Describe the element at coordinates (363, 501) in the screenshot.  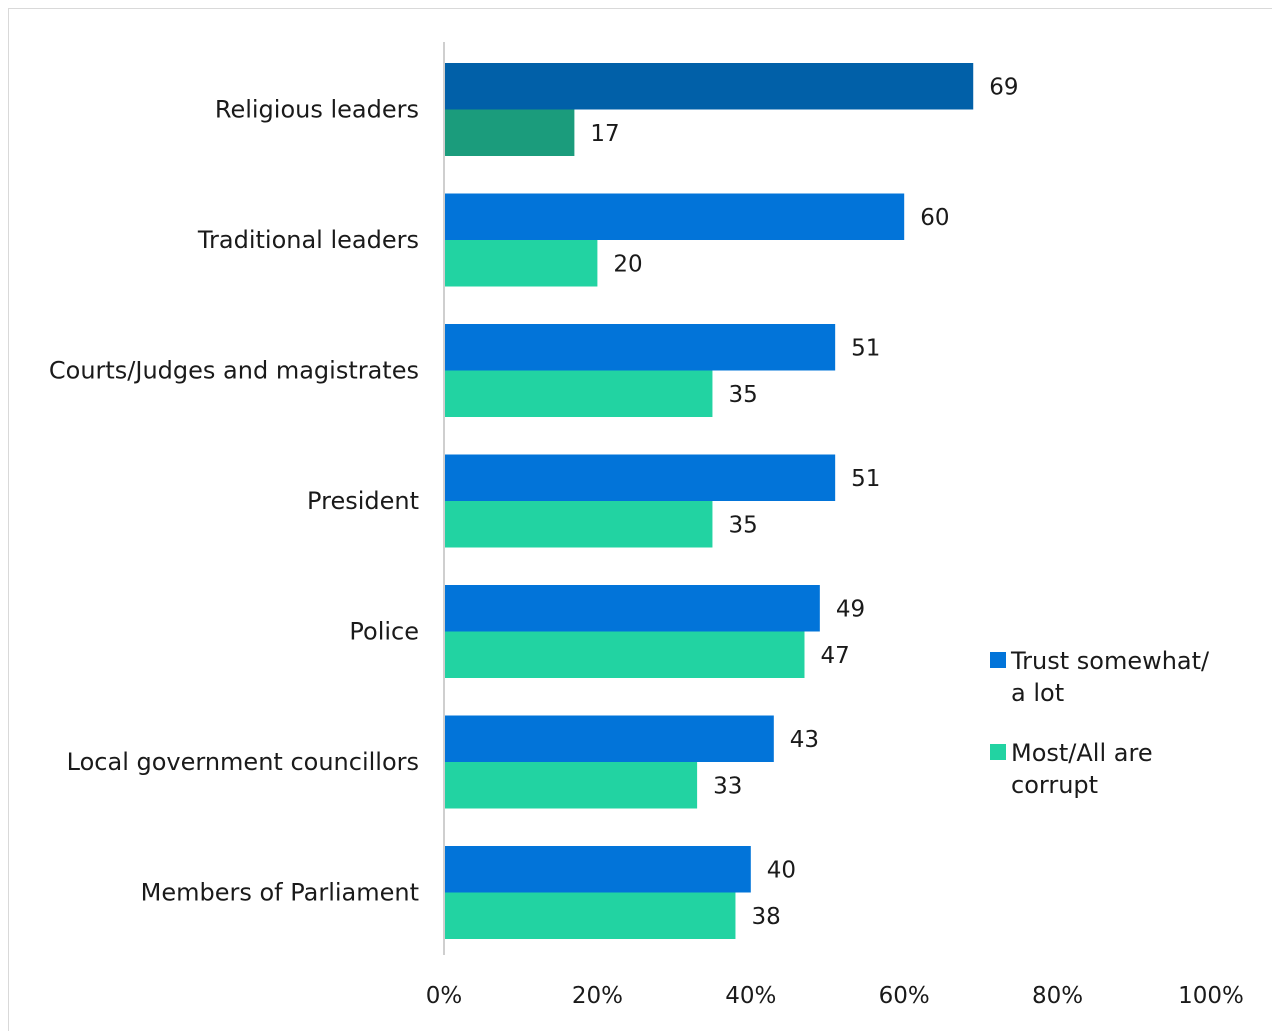
I see `category-label: President` at that location.